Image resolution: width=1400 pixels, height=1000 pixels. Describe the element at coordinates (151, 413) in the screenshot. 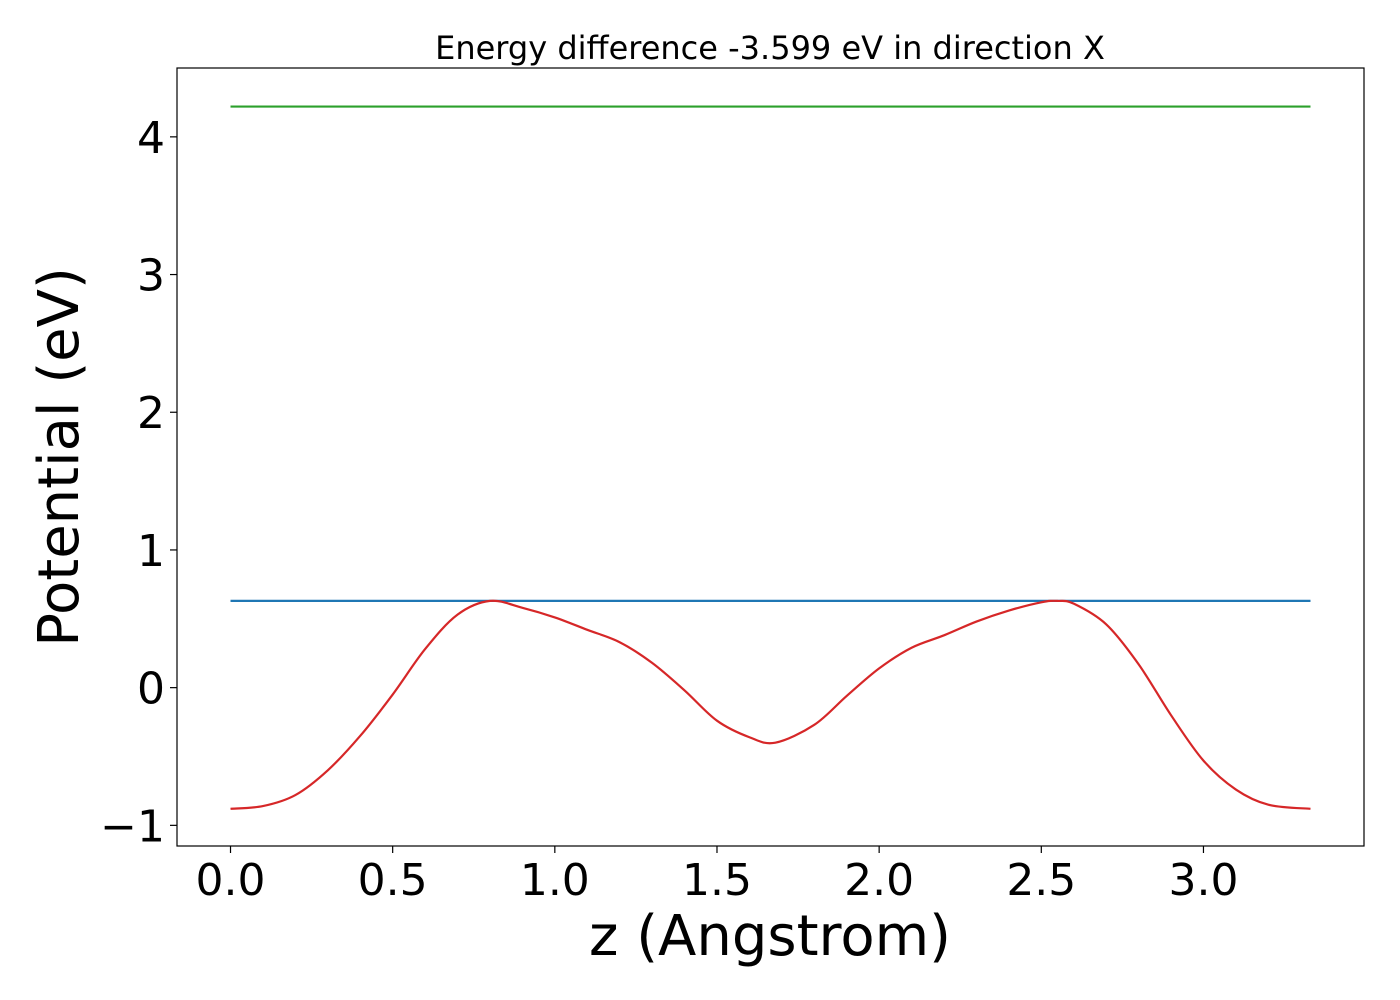

I see `y-tick-label: 2` at that location.